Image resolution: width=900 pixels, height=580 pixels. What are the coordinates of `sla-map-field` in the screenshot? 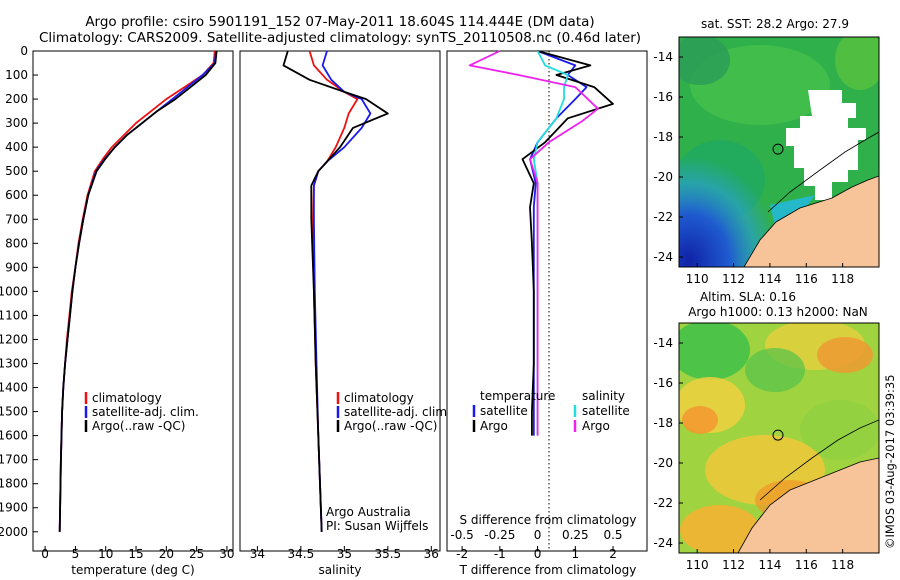 It's located at (779, 438).